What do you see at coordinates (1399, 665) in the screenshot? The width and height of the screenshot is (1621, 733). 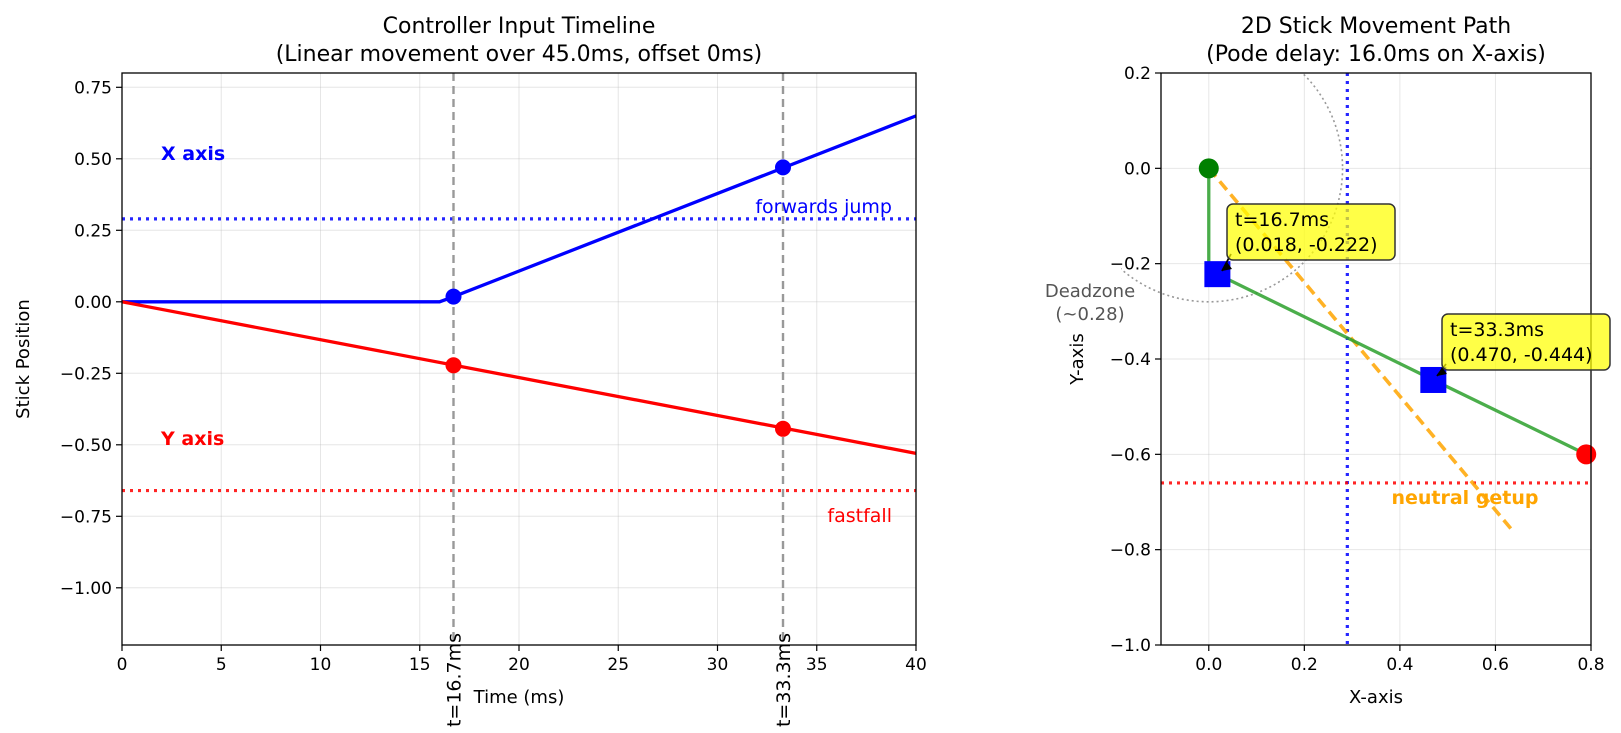 I see `stick-path-x-tick-label: 0.4` at bounding box center [1399, 665].